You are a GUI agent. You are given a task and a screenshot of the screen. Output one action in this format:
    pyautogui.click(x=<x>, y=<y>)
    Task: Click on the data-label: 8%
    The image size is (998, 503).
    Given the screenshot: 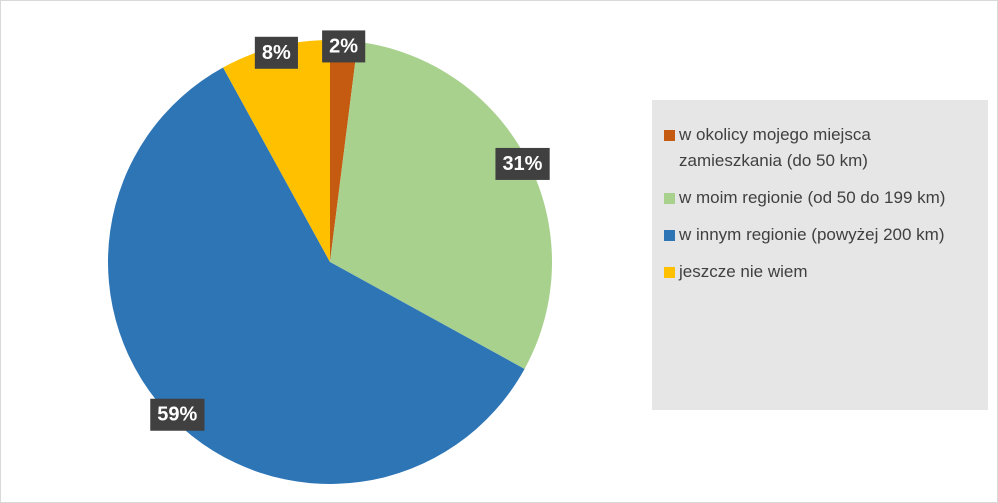 What is the action you would take?
    pyautogui.click(x=276, y=52)
    